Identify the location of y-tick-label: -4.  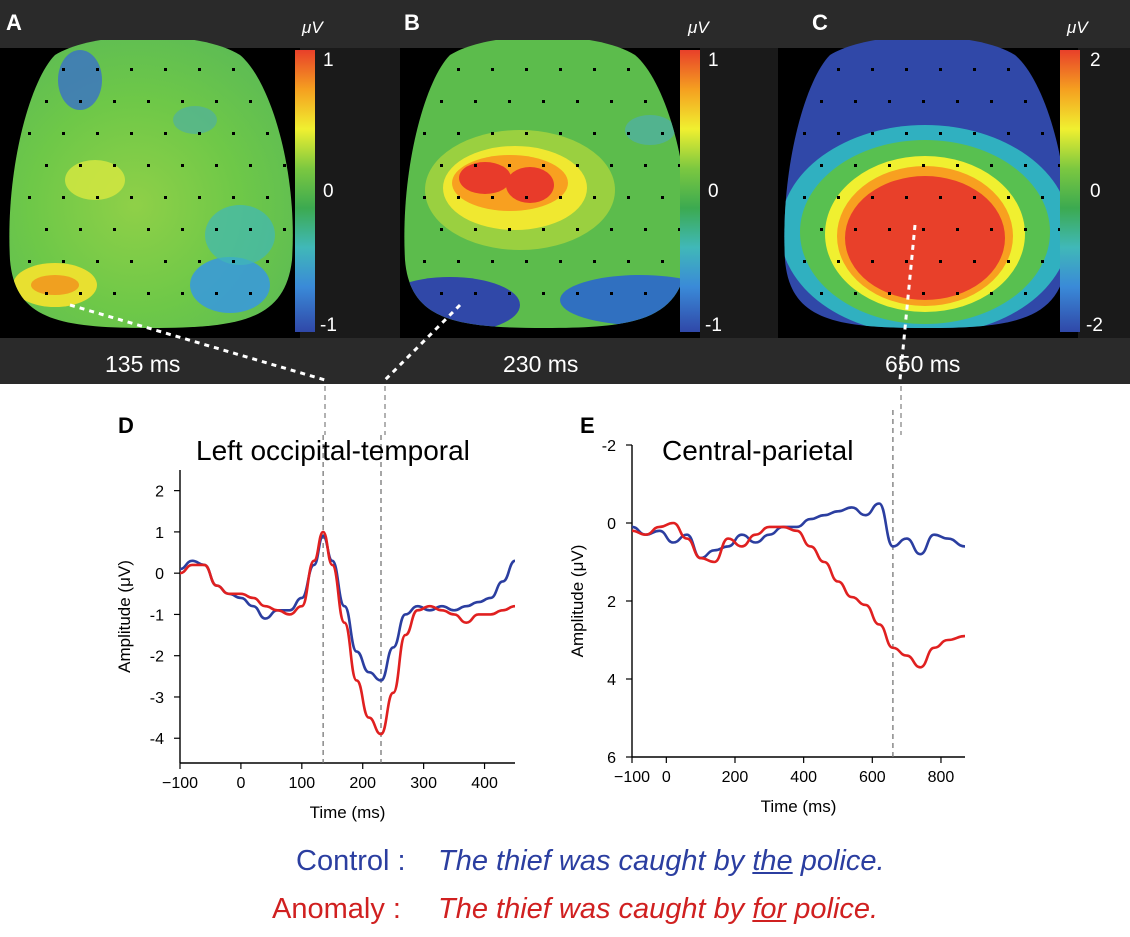
(157, 739).